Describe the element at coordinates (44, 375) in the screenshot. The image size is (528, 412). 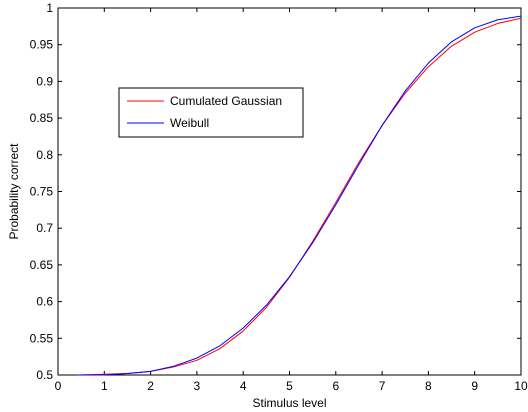
I see `y-tick-label: 0.5` at that location.